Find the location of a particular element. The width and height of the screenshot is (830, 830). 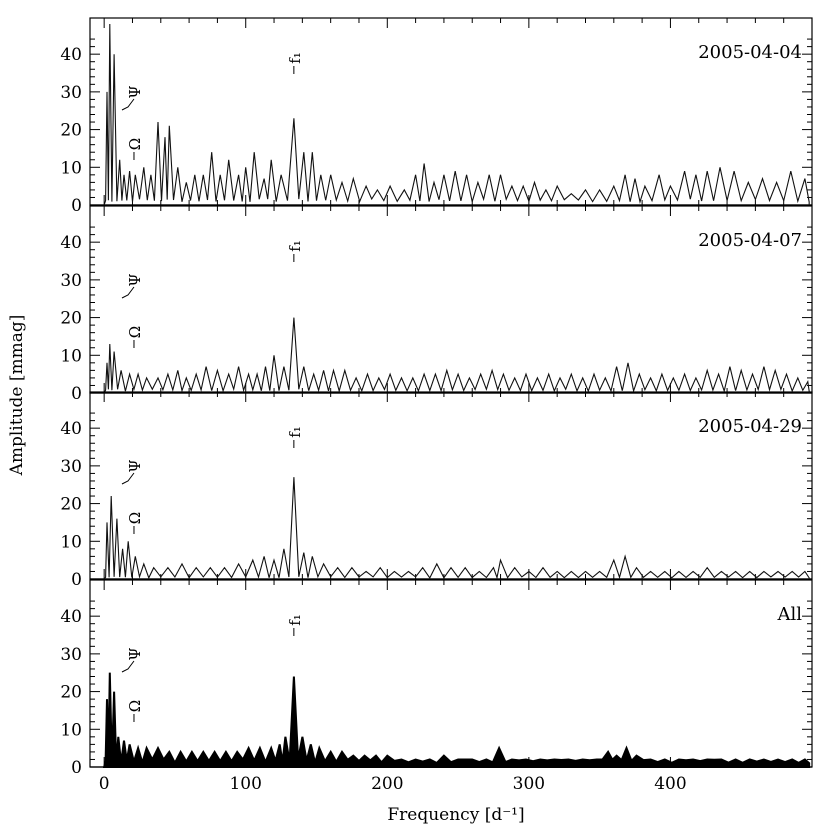

panel-date-label: 2005-04-07 is located at coordinates (750, 240).